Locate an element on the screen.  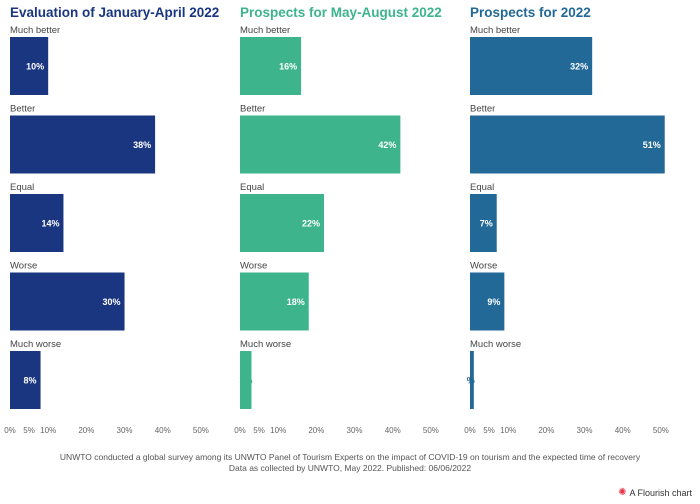
bar-value-label: % is located at coordinates (471, 381).